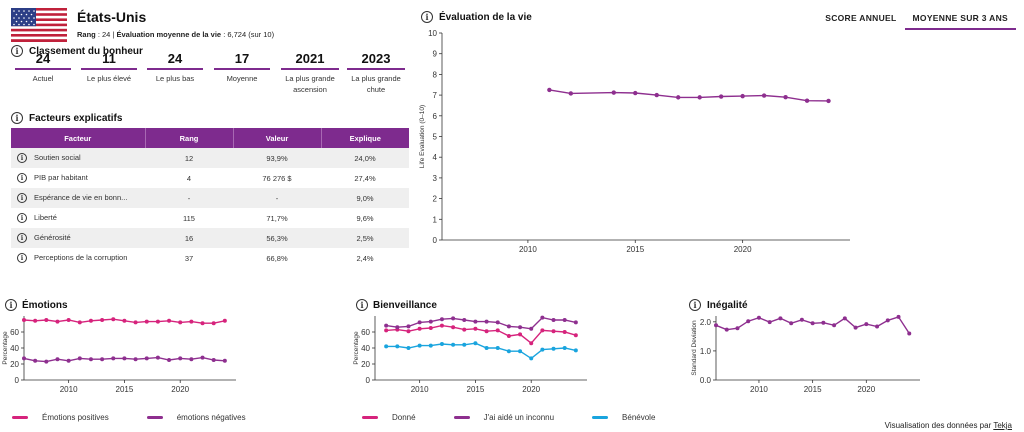  What do you see at coordinates (432, 33) in the screenshot?
I see `y-tick-label: 10` at bounding box center [432, 33].